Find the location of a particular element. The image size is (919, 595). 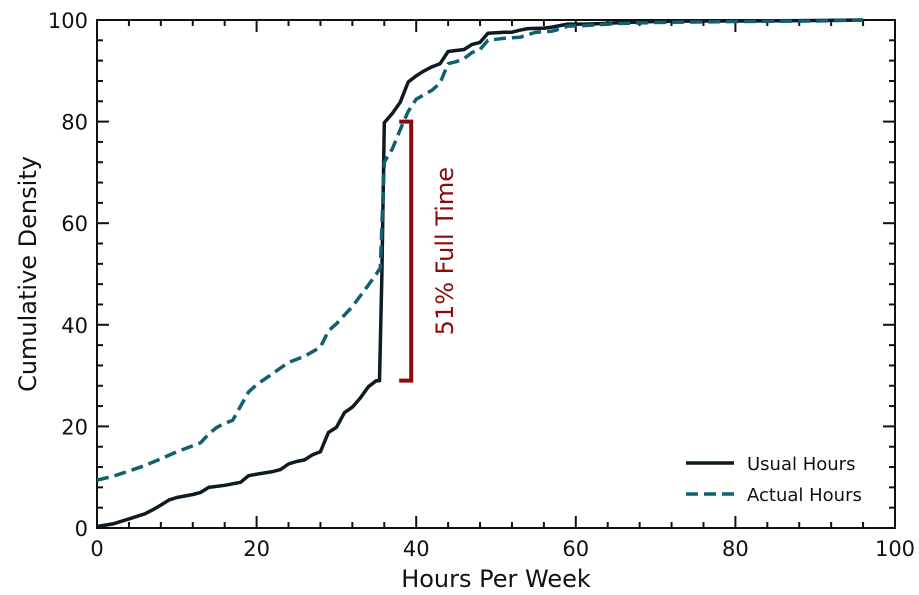

x-tick-label: 80 is located at coordinates (735, 549).